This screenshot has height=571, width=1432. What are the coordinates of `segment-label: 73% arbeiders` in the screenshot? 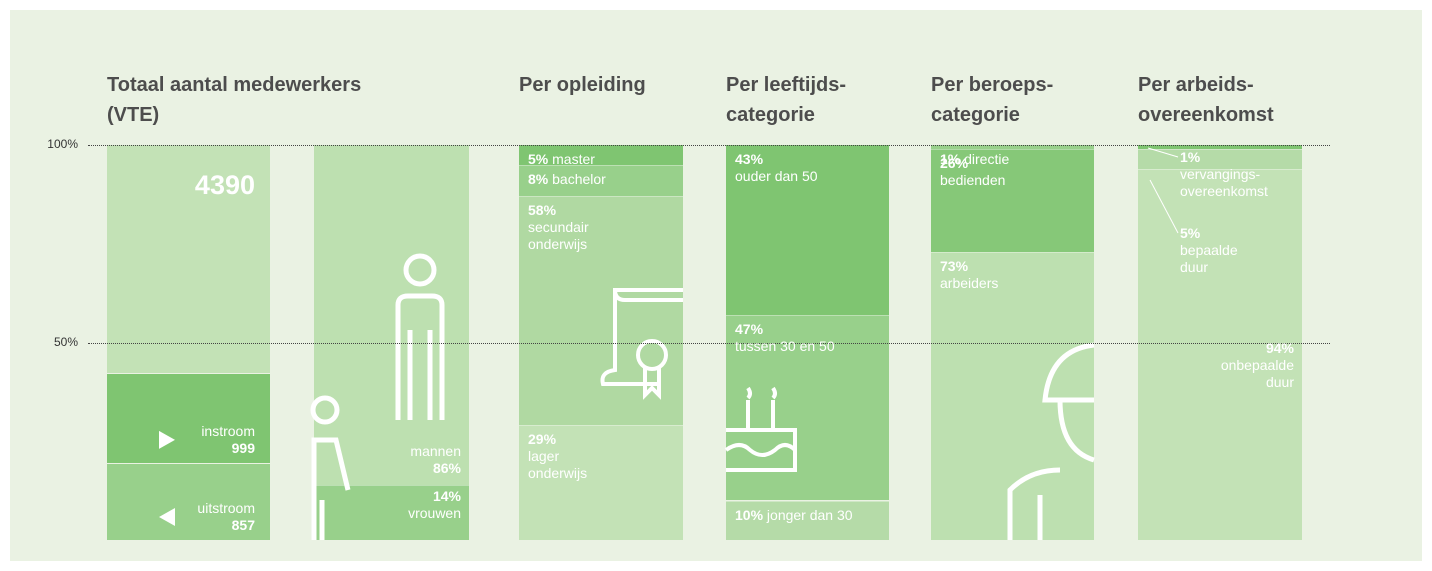 It's located at (969, 275).